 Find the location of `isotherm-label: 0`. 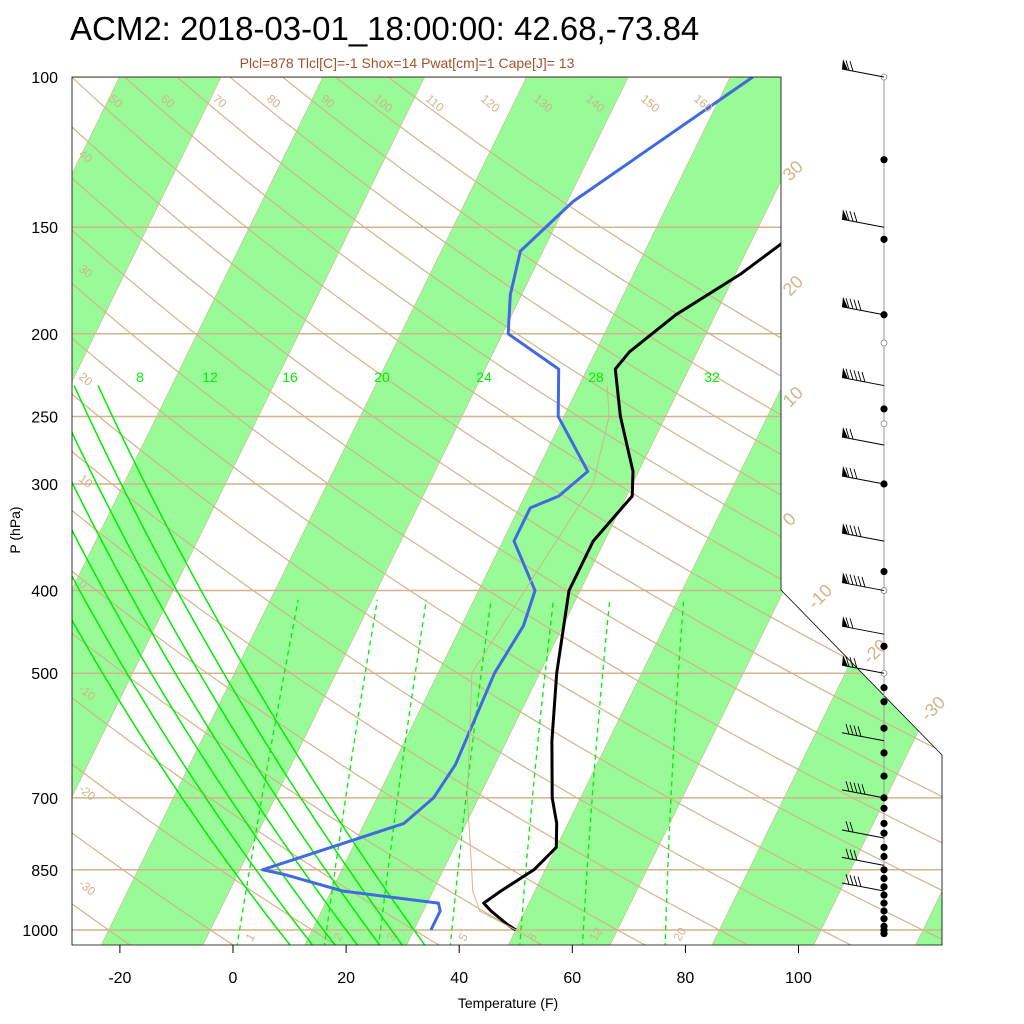

isotherm-label: 0 is located at coordinates (789, 519).